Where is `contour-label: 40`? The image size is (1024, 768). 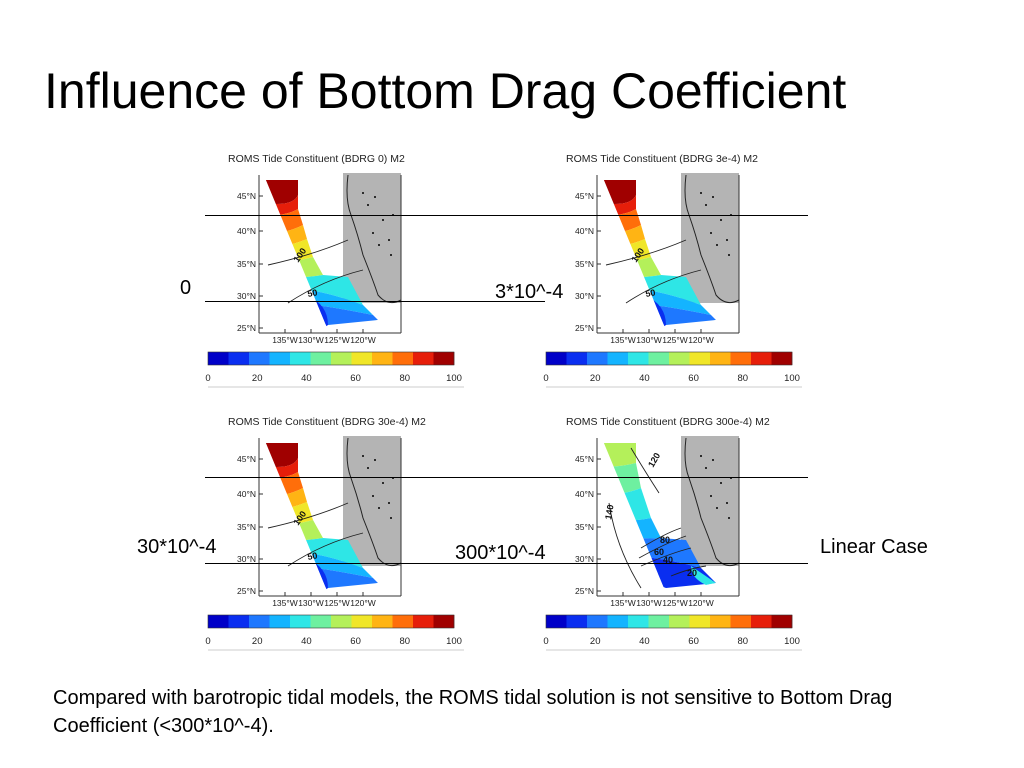
contour-label: 40 is located at coordinates (668, 560).